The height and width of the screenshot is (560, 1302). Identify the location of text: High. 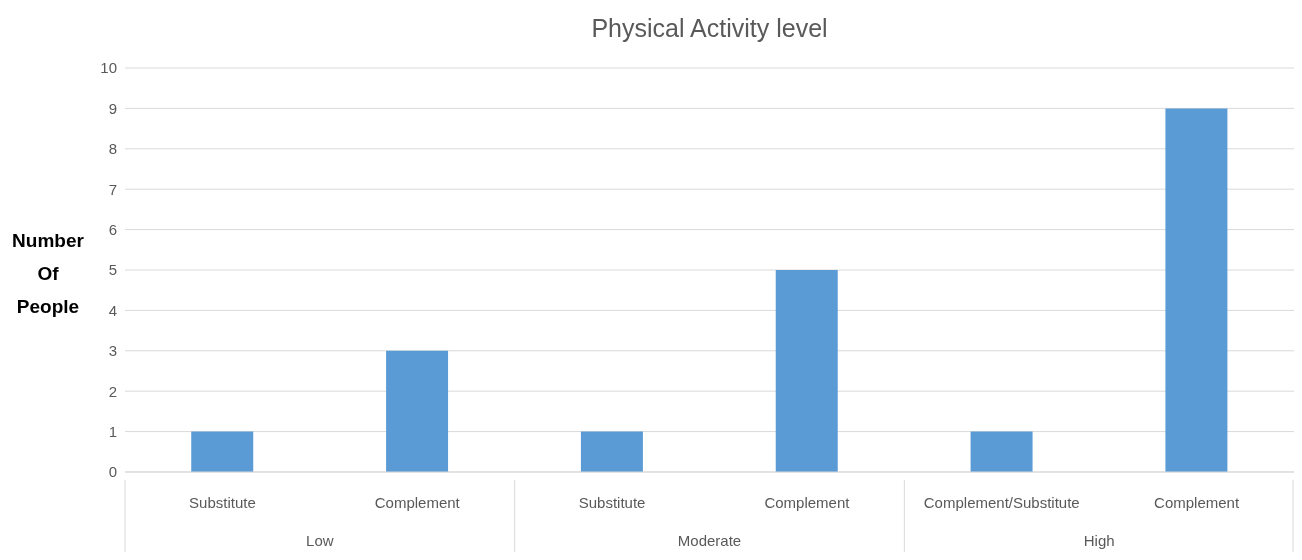
(1099, 540).